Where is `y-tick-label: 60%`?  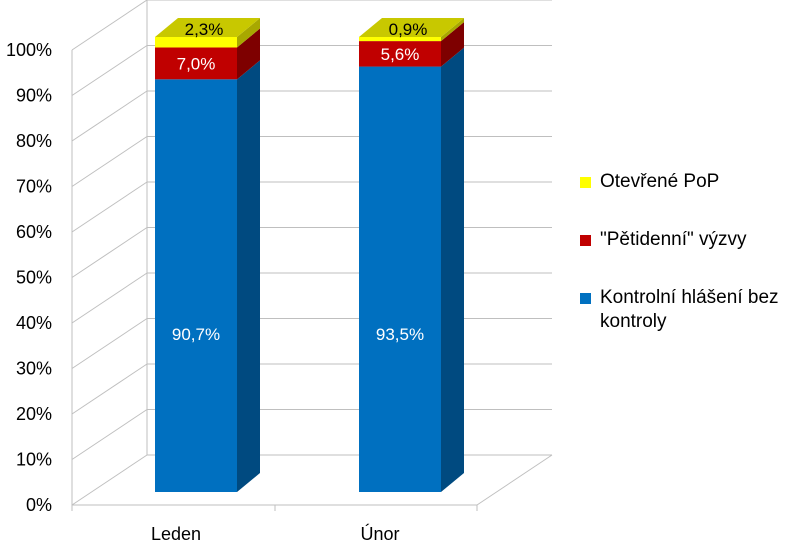
y-tick-label: 60% is located at coordinates (34, 232).